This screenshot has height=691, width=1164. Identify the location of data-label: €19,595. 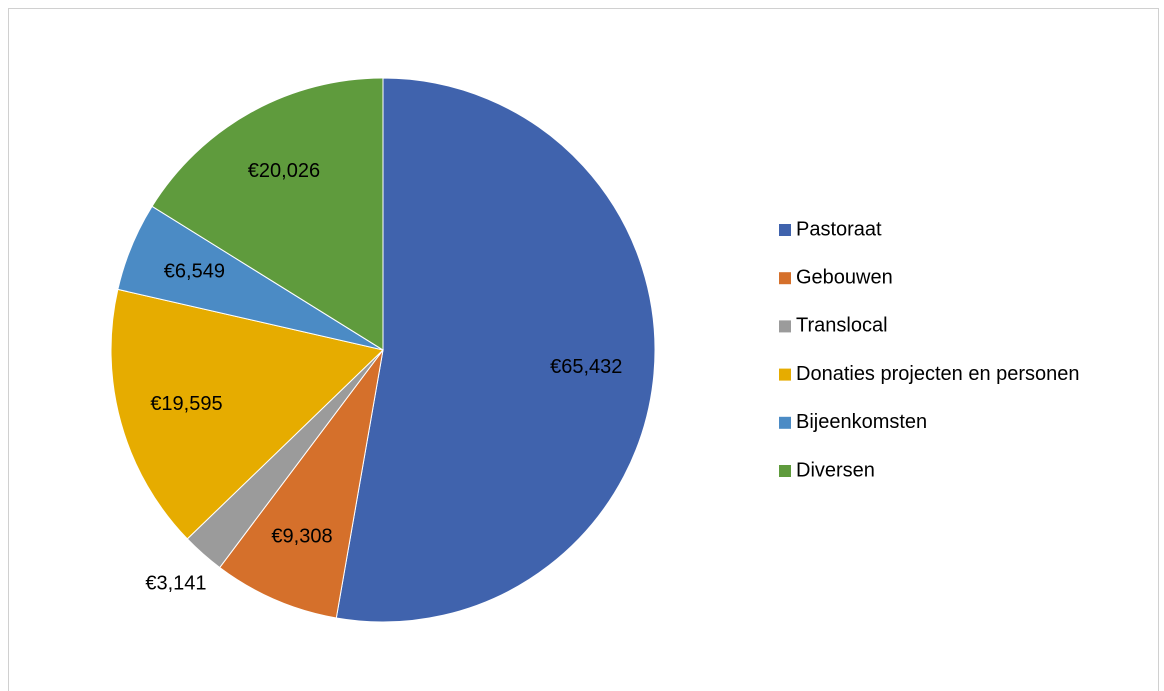
(186, 404).